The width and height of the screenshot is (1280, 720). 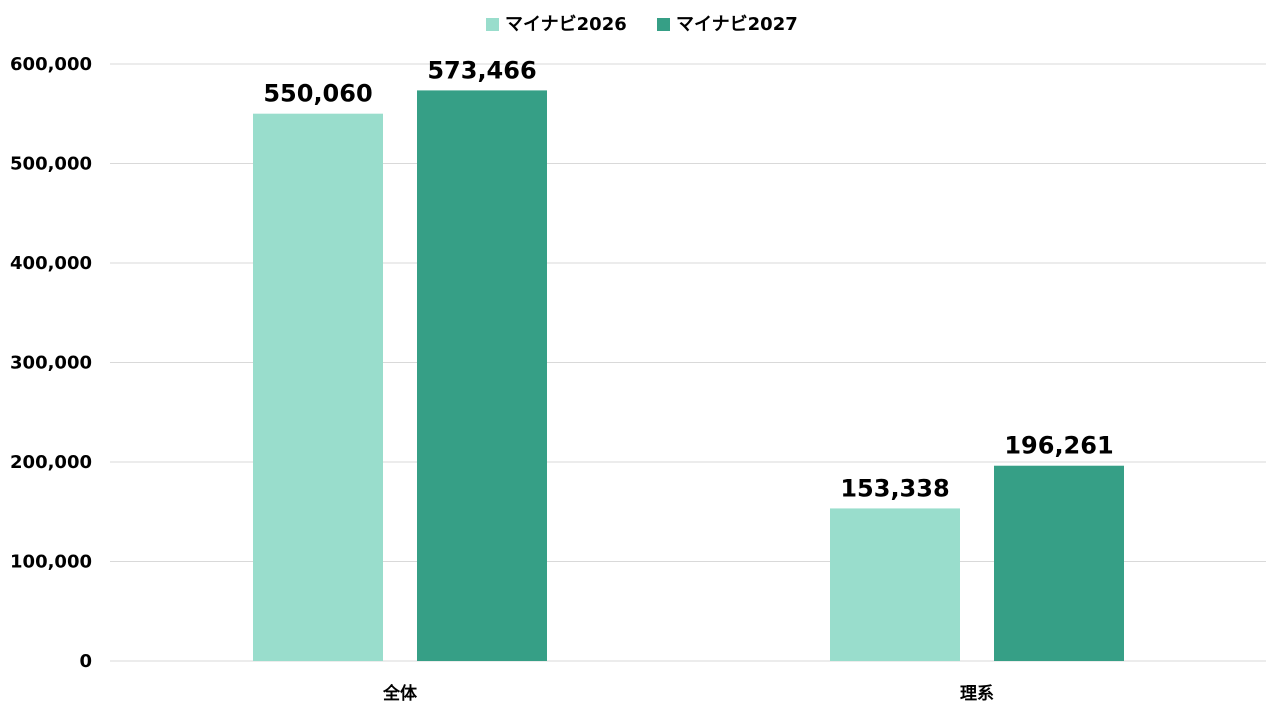 I want to click on data-label: 196,261, so click(x=1058, y=446).